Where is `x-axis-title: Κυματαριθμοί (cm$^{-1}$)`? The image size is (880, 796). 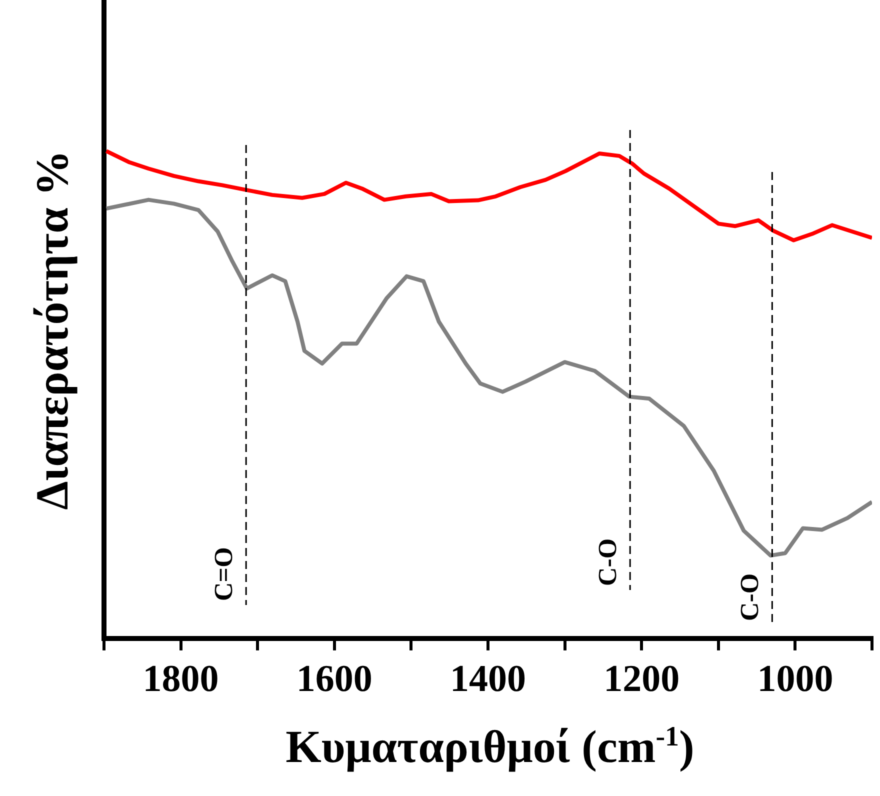 x-axis-title: Κυματαριθμοί (cm$^{-1}$) is located at coordinates (490, 746).